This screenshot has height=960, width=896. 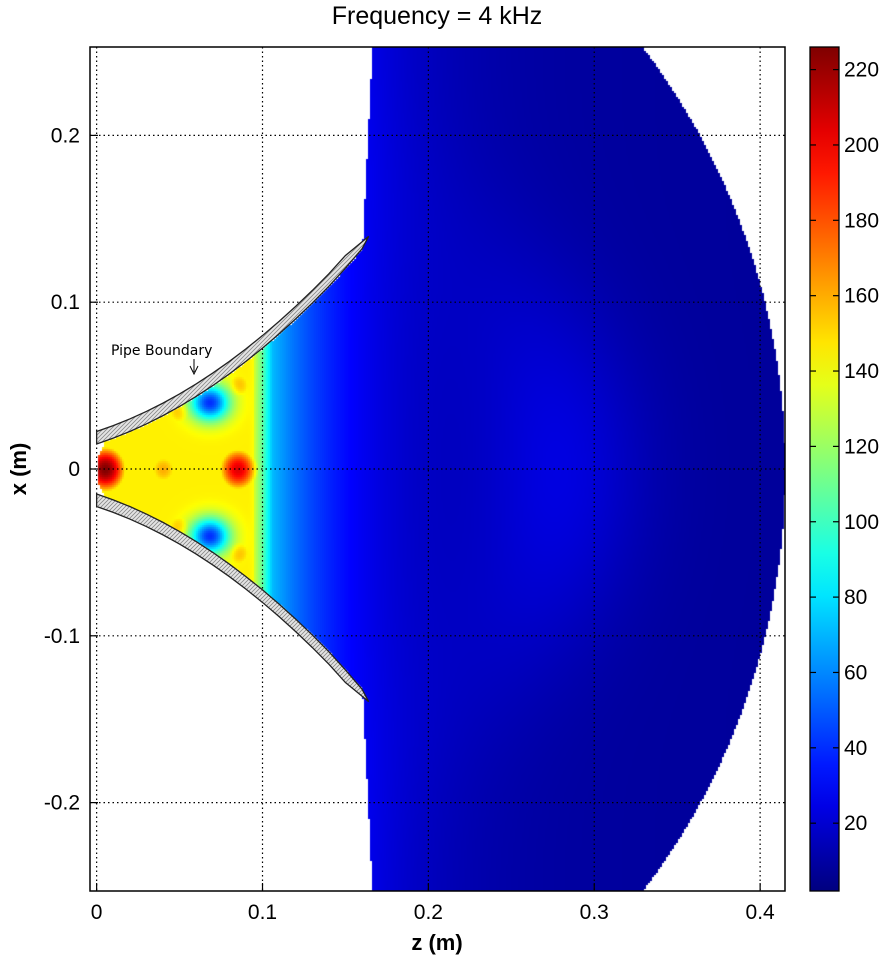 I want to click on colorbar-tick-label-1: 200, so click(x=861, y=145).